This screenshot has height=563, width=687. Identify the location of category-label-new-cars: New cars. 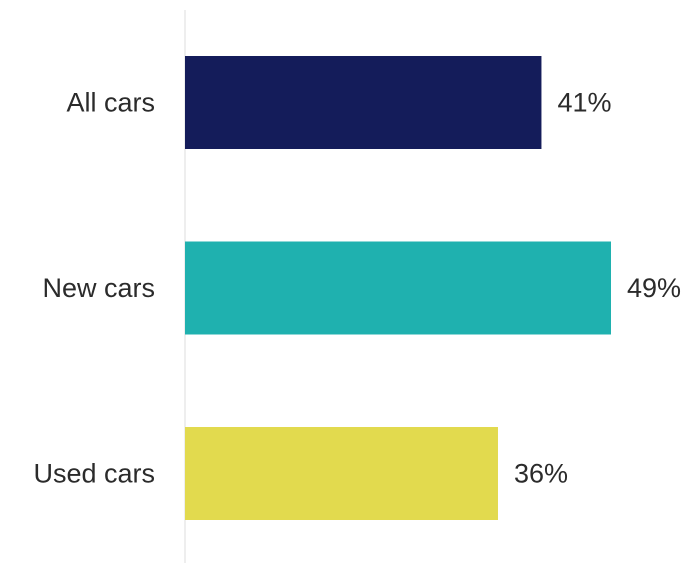
(98, 288).